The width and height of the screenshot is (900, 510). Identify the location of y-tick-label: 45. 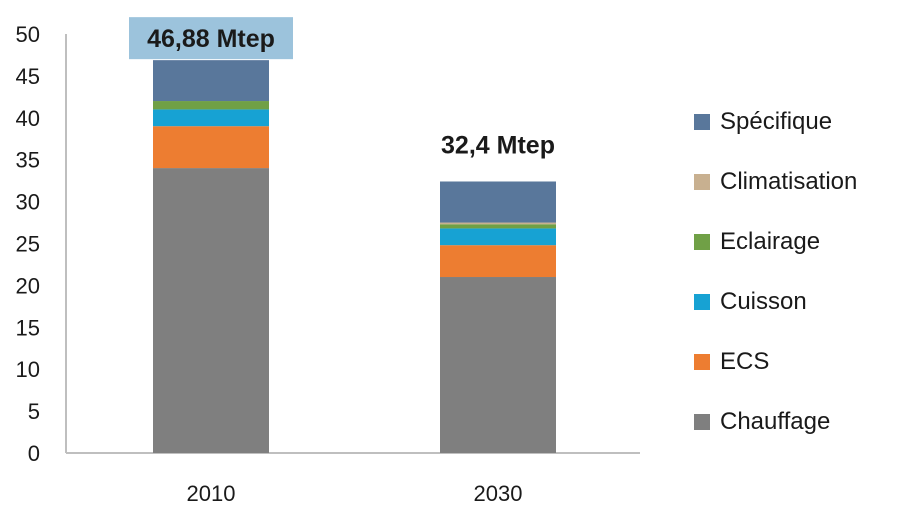
(28, 76).